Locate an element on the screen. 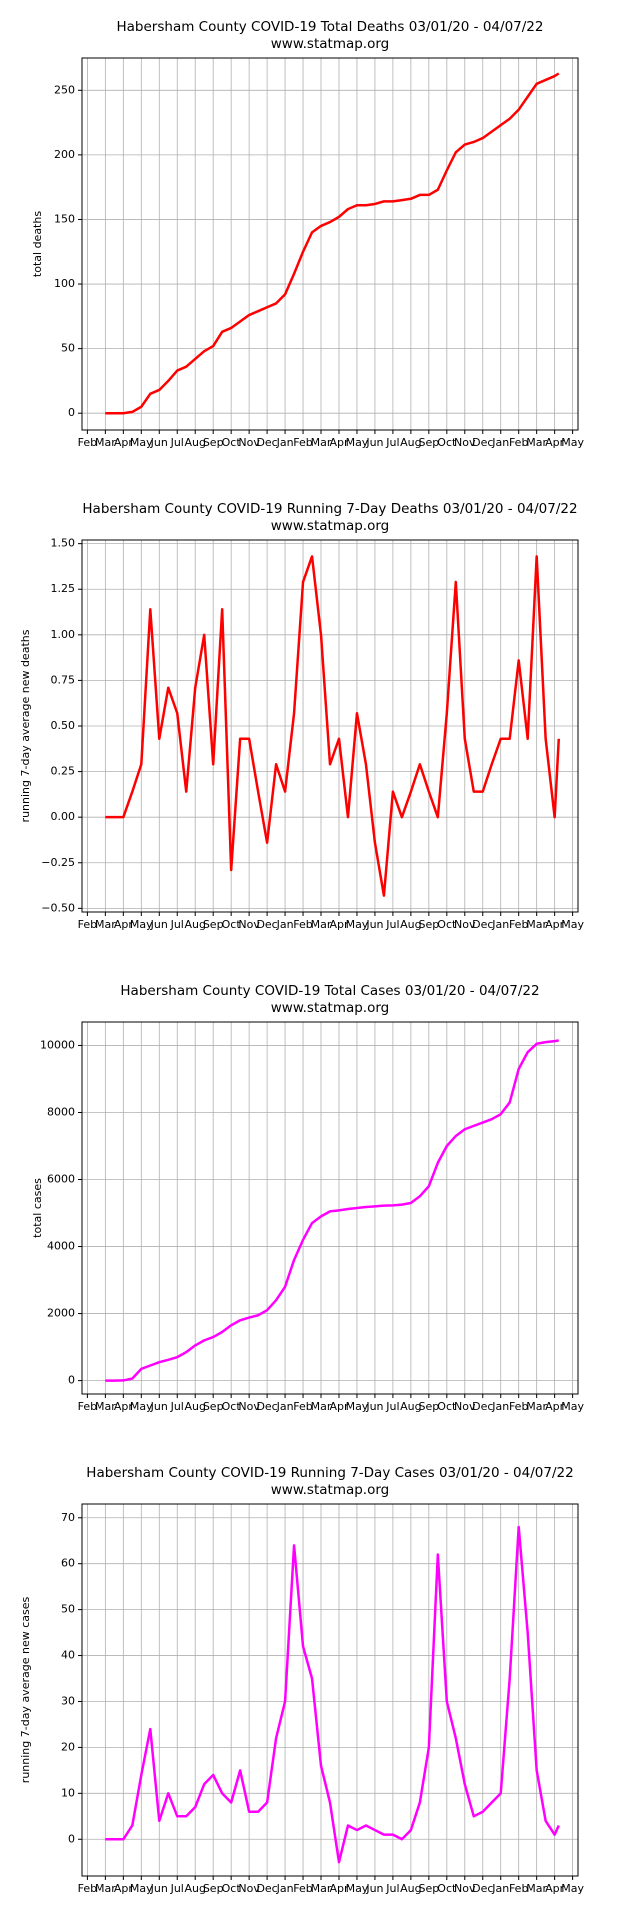  y-tick-label: 150 is located at coordinates (64, 218).